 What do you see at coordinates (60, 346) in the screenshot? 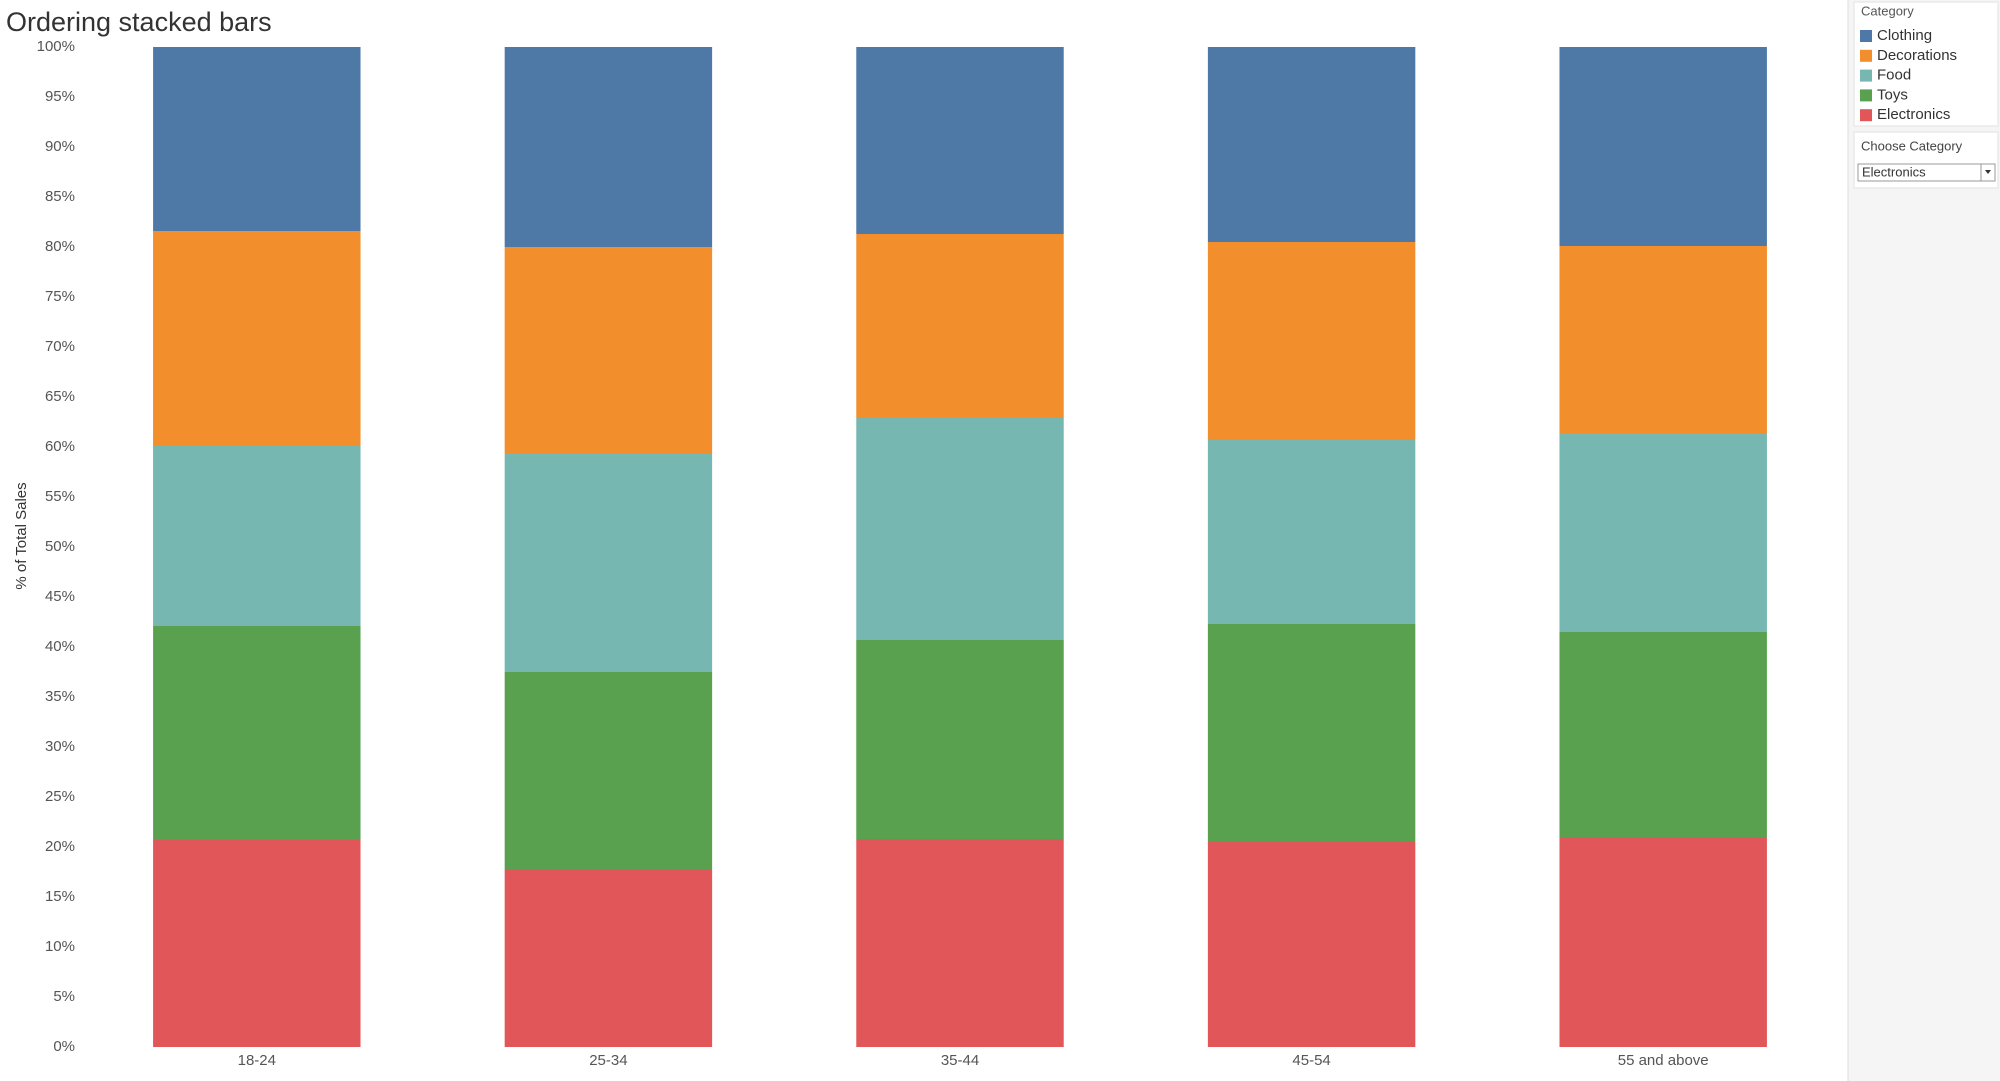
I see `y-tick-label: 70%` at bounding box center [60, 346].